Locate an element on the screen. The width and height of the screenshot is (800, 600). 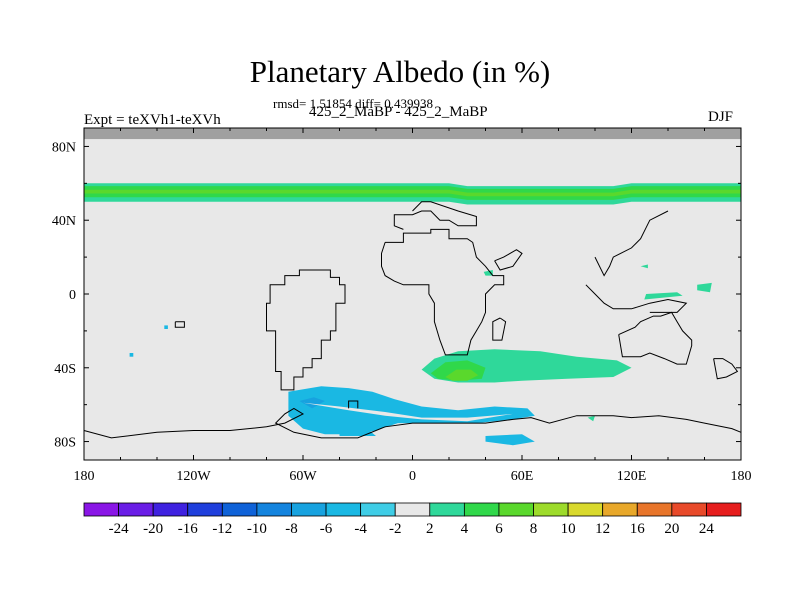
x-tick-label: 120E is located at coordinates (632, 476).